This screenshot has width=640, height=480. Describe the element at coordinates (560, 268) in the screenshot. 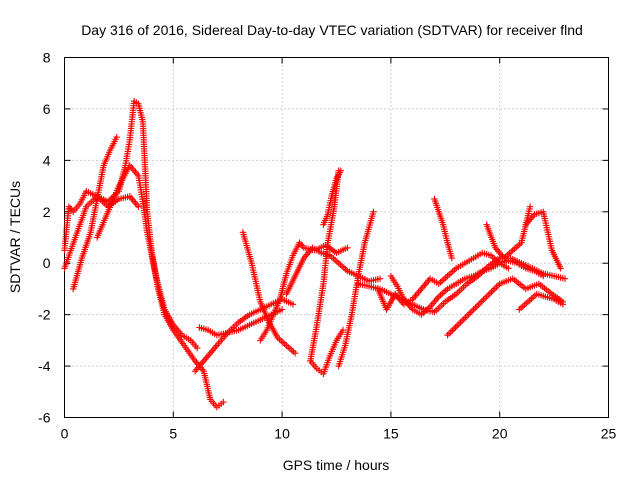

I see `data-point-sat-u` at that location.